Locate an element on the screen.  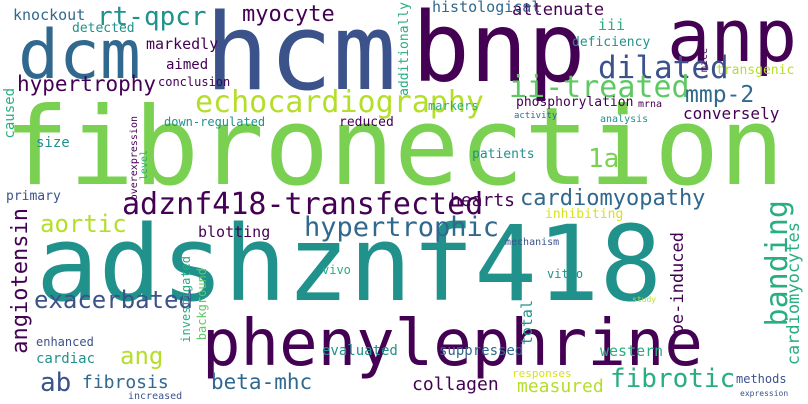
word-deficiency: deficiency is located at coordinates (611, 42).